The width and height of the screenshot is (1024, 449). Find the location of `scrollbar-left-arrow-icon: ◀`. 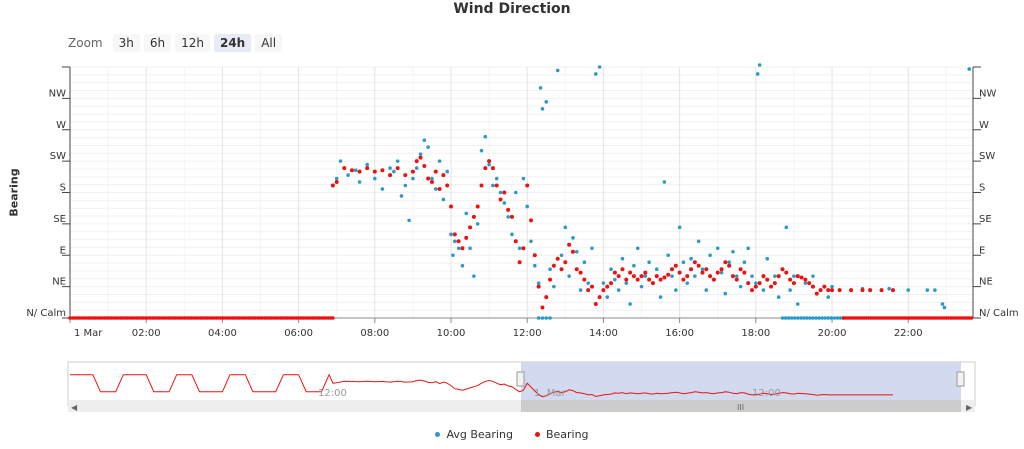

scrollbar-left-arrow-icon: ◀ is located at coordinates (74, 407).